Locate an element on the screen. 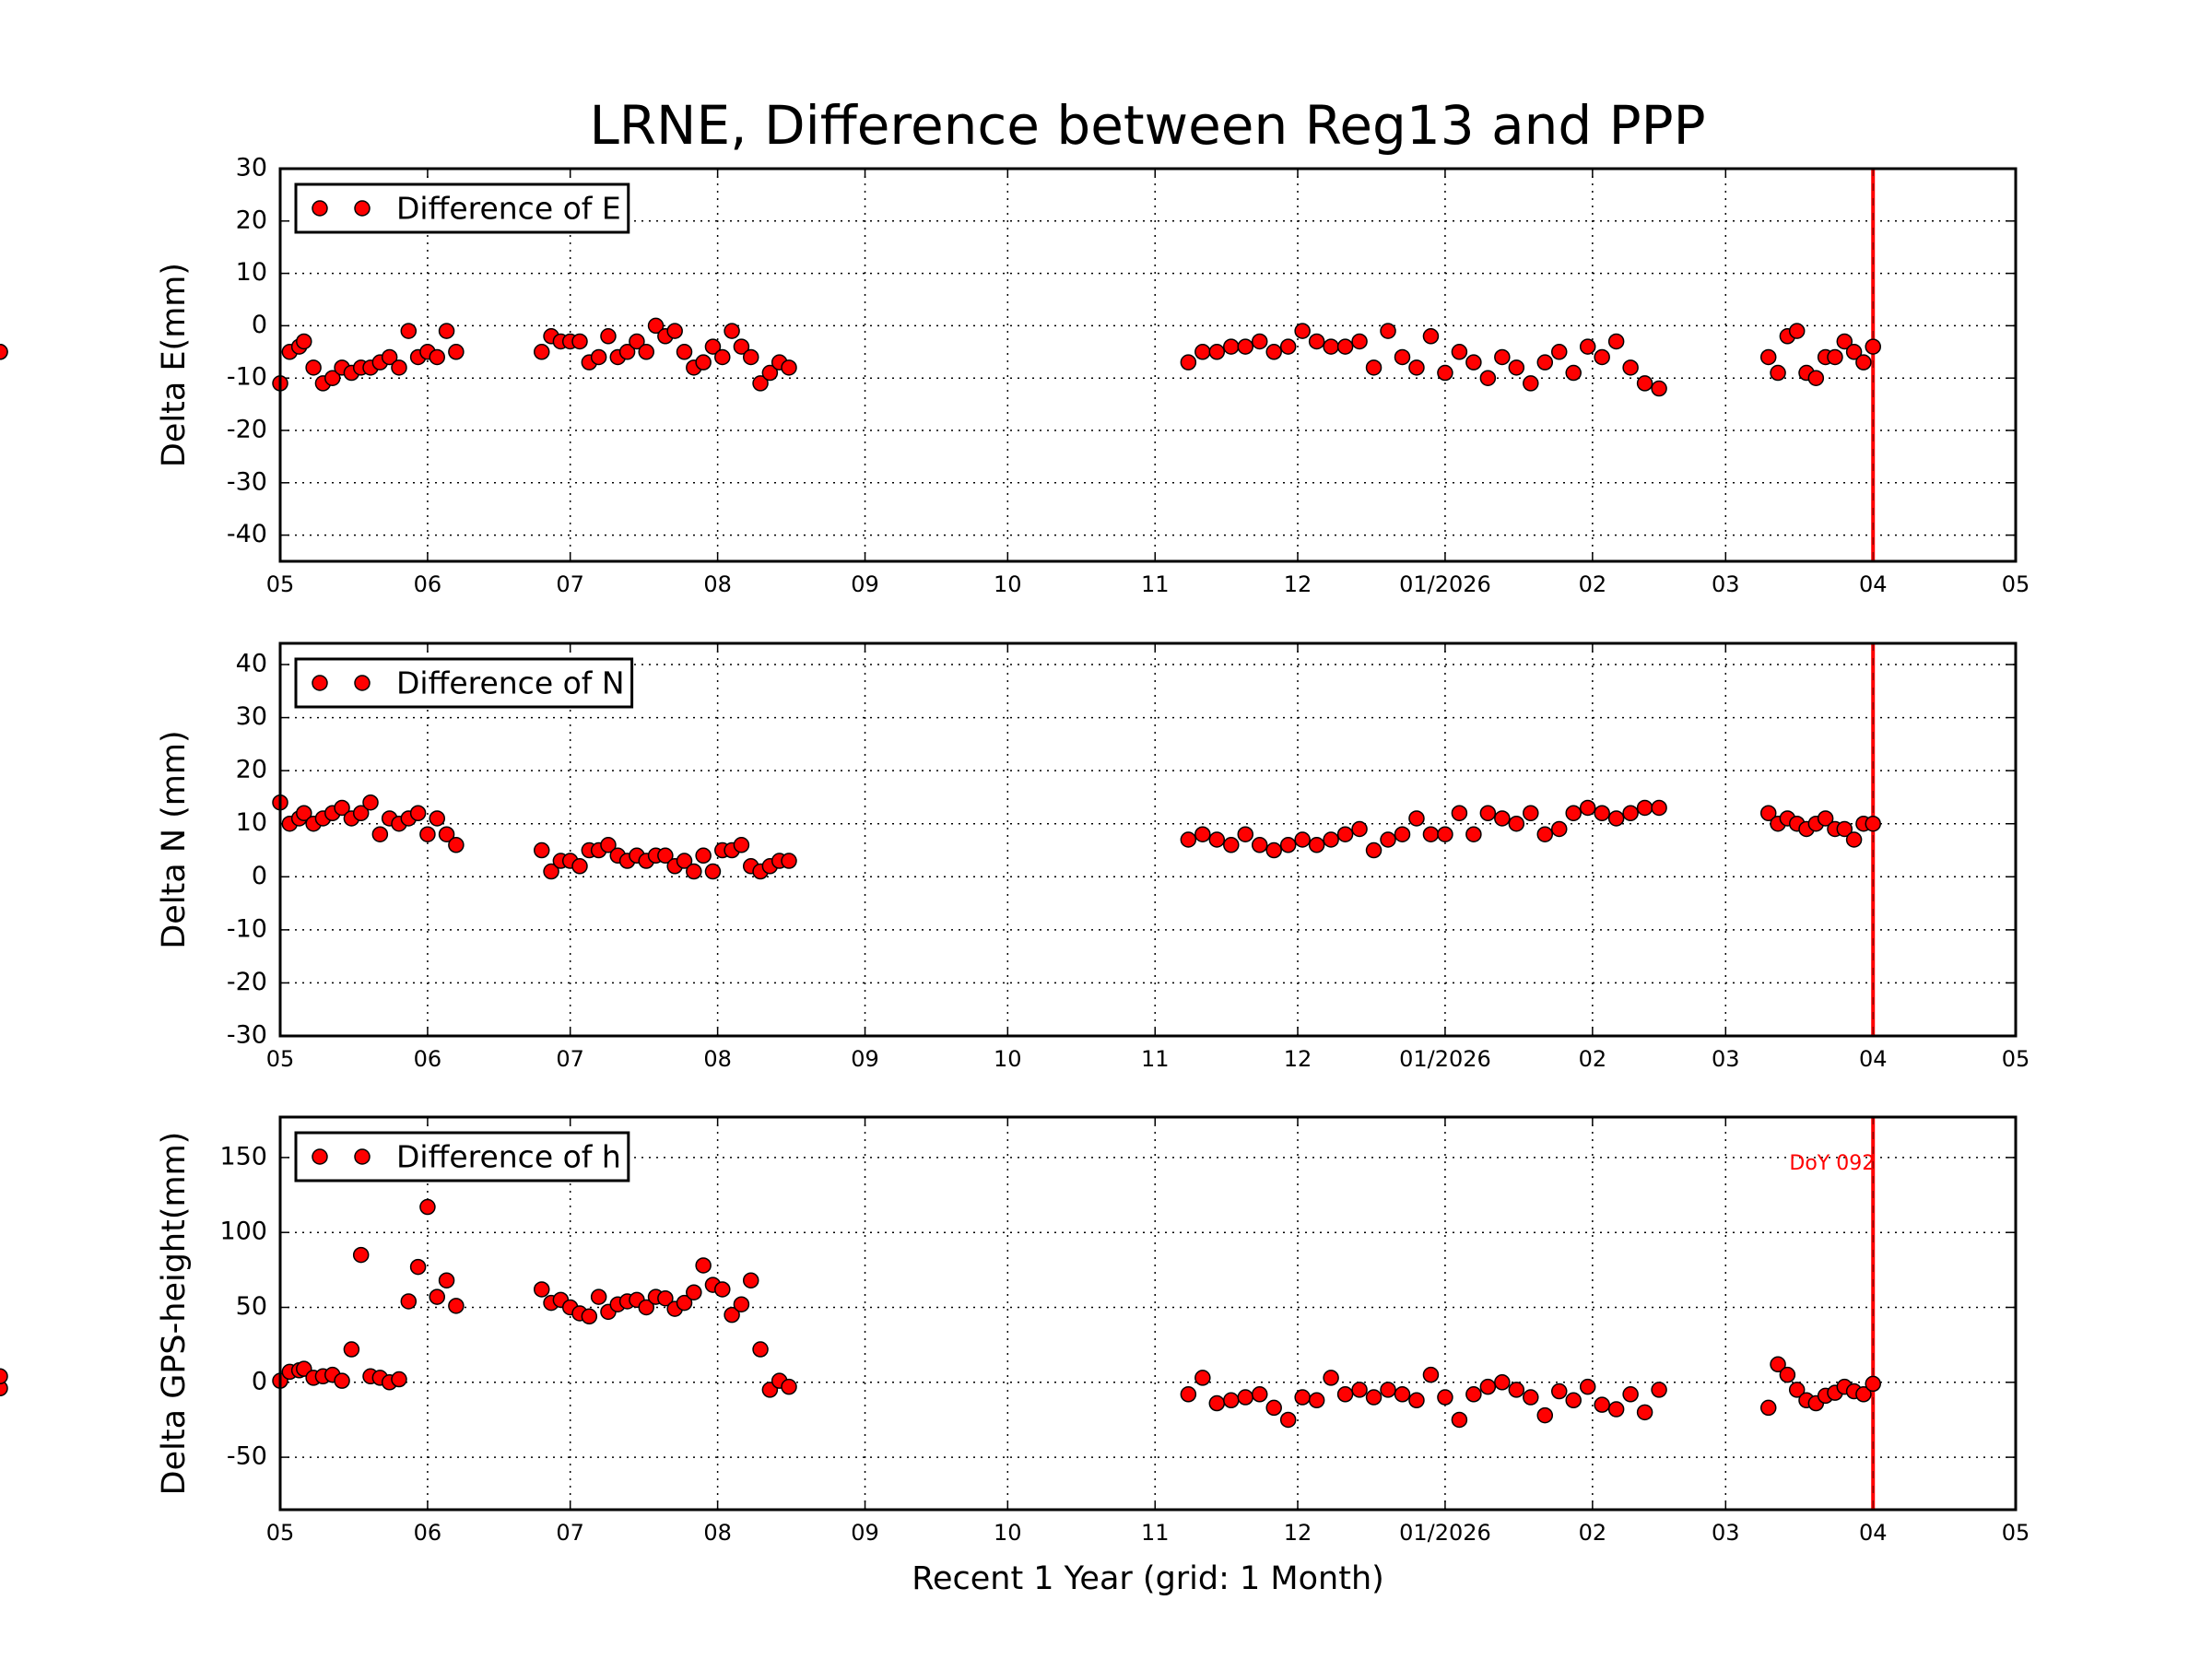 This screenshot has width=2212, height=1659. legend-label: Difference of N is located at coordinates (510, 683).